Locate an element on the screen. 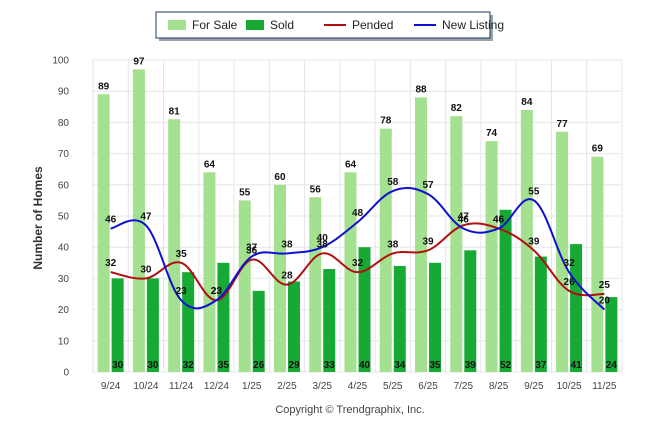 This screenshot has width=646, height=434. data-label: 88 is located at coordinates (421, 89).